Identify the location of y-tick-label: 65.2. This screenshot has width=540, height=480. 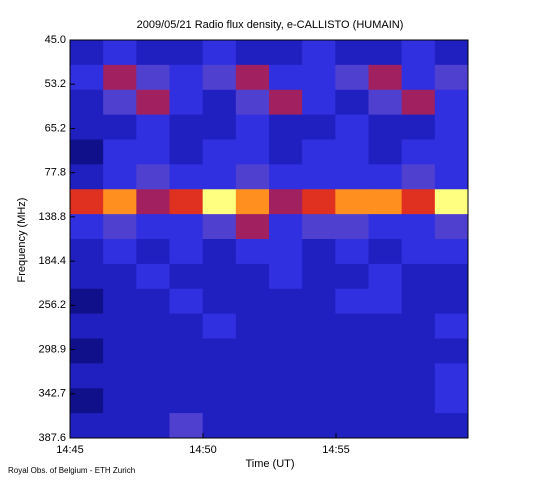
(55, 128).